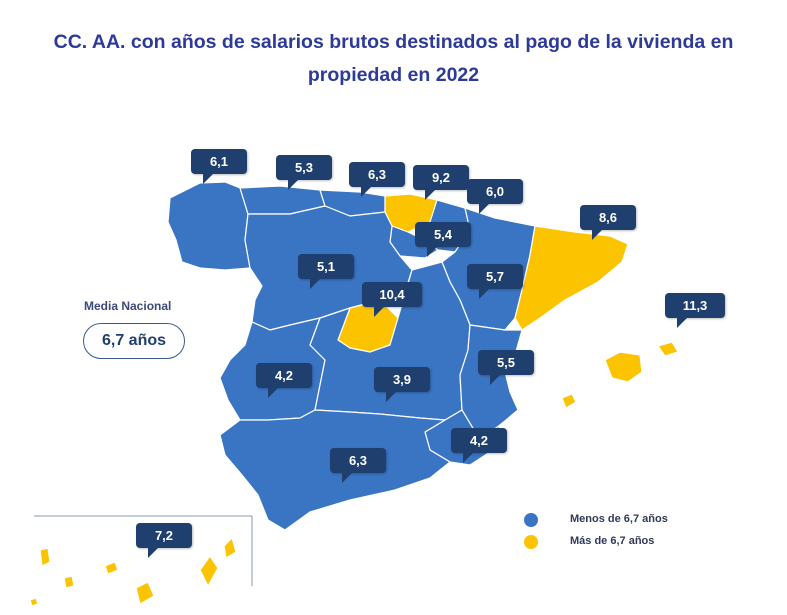 This screenshot has height=615, width=787. What do you see at coordinates (571, 278) in the screenshot?
I see `region-cataluna` at bounding box center [571, 278].